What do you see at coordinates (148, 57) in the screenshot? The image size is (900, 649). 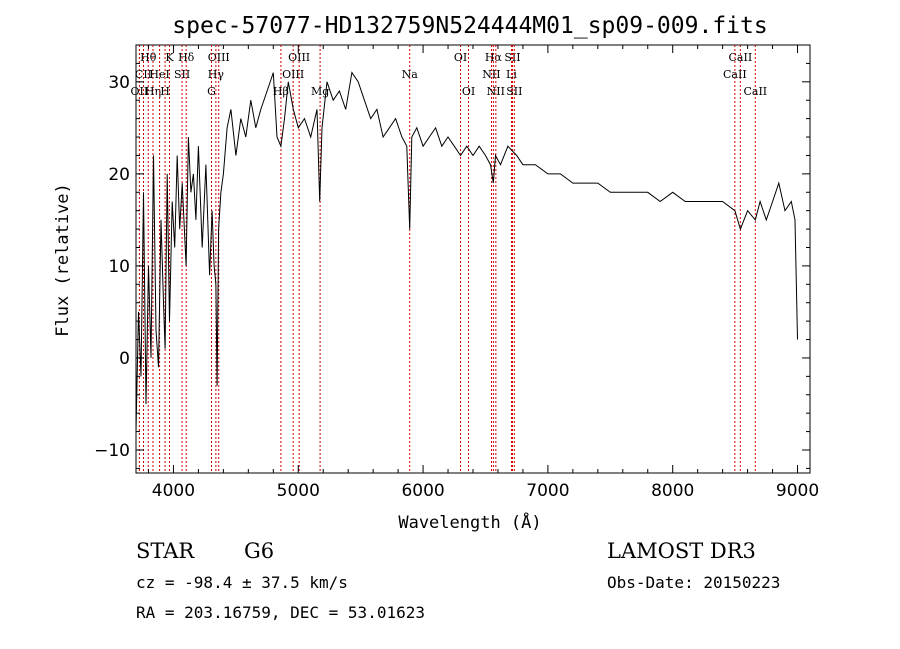 I see `line-marker-label: Hθ` at bounding box center [148, 57].